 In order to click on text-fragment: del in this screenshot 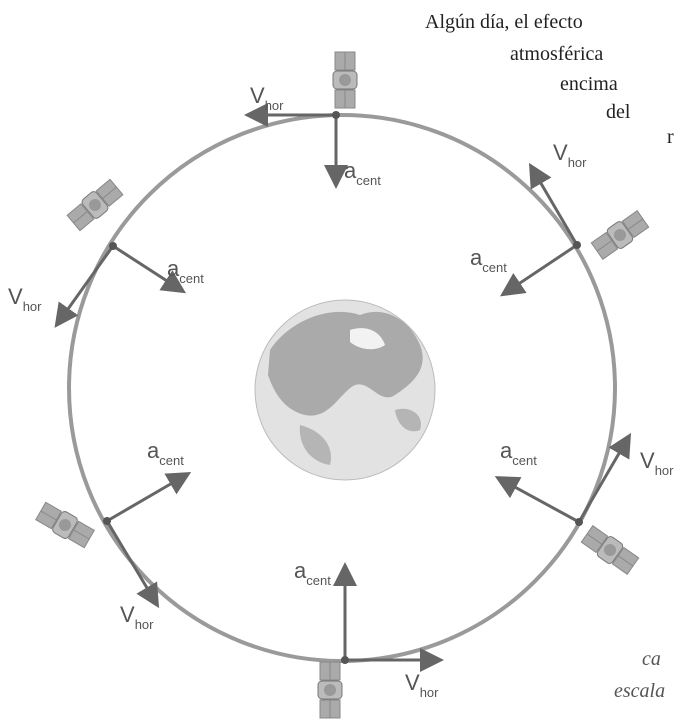, I will do `click(618, 112)`.